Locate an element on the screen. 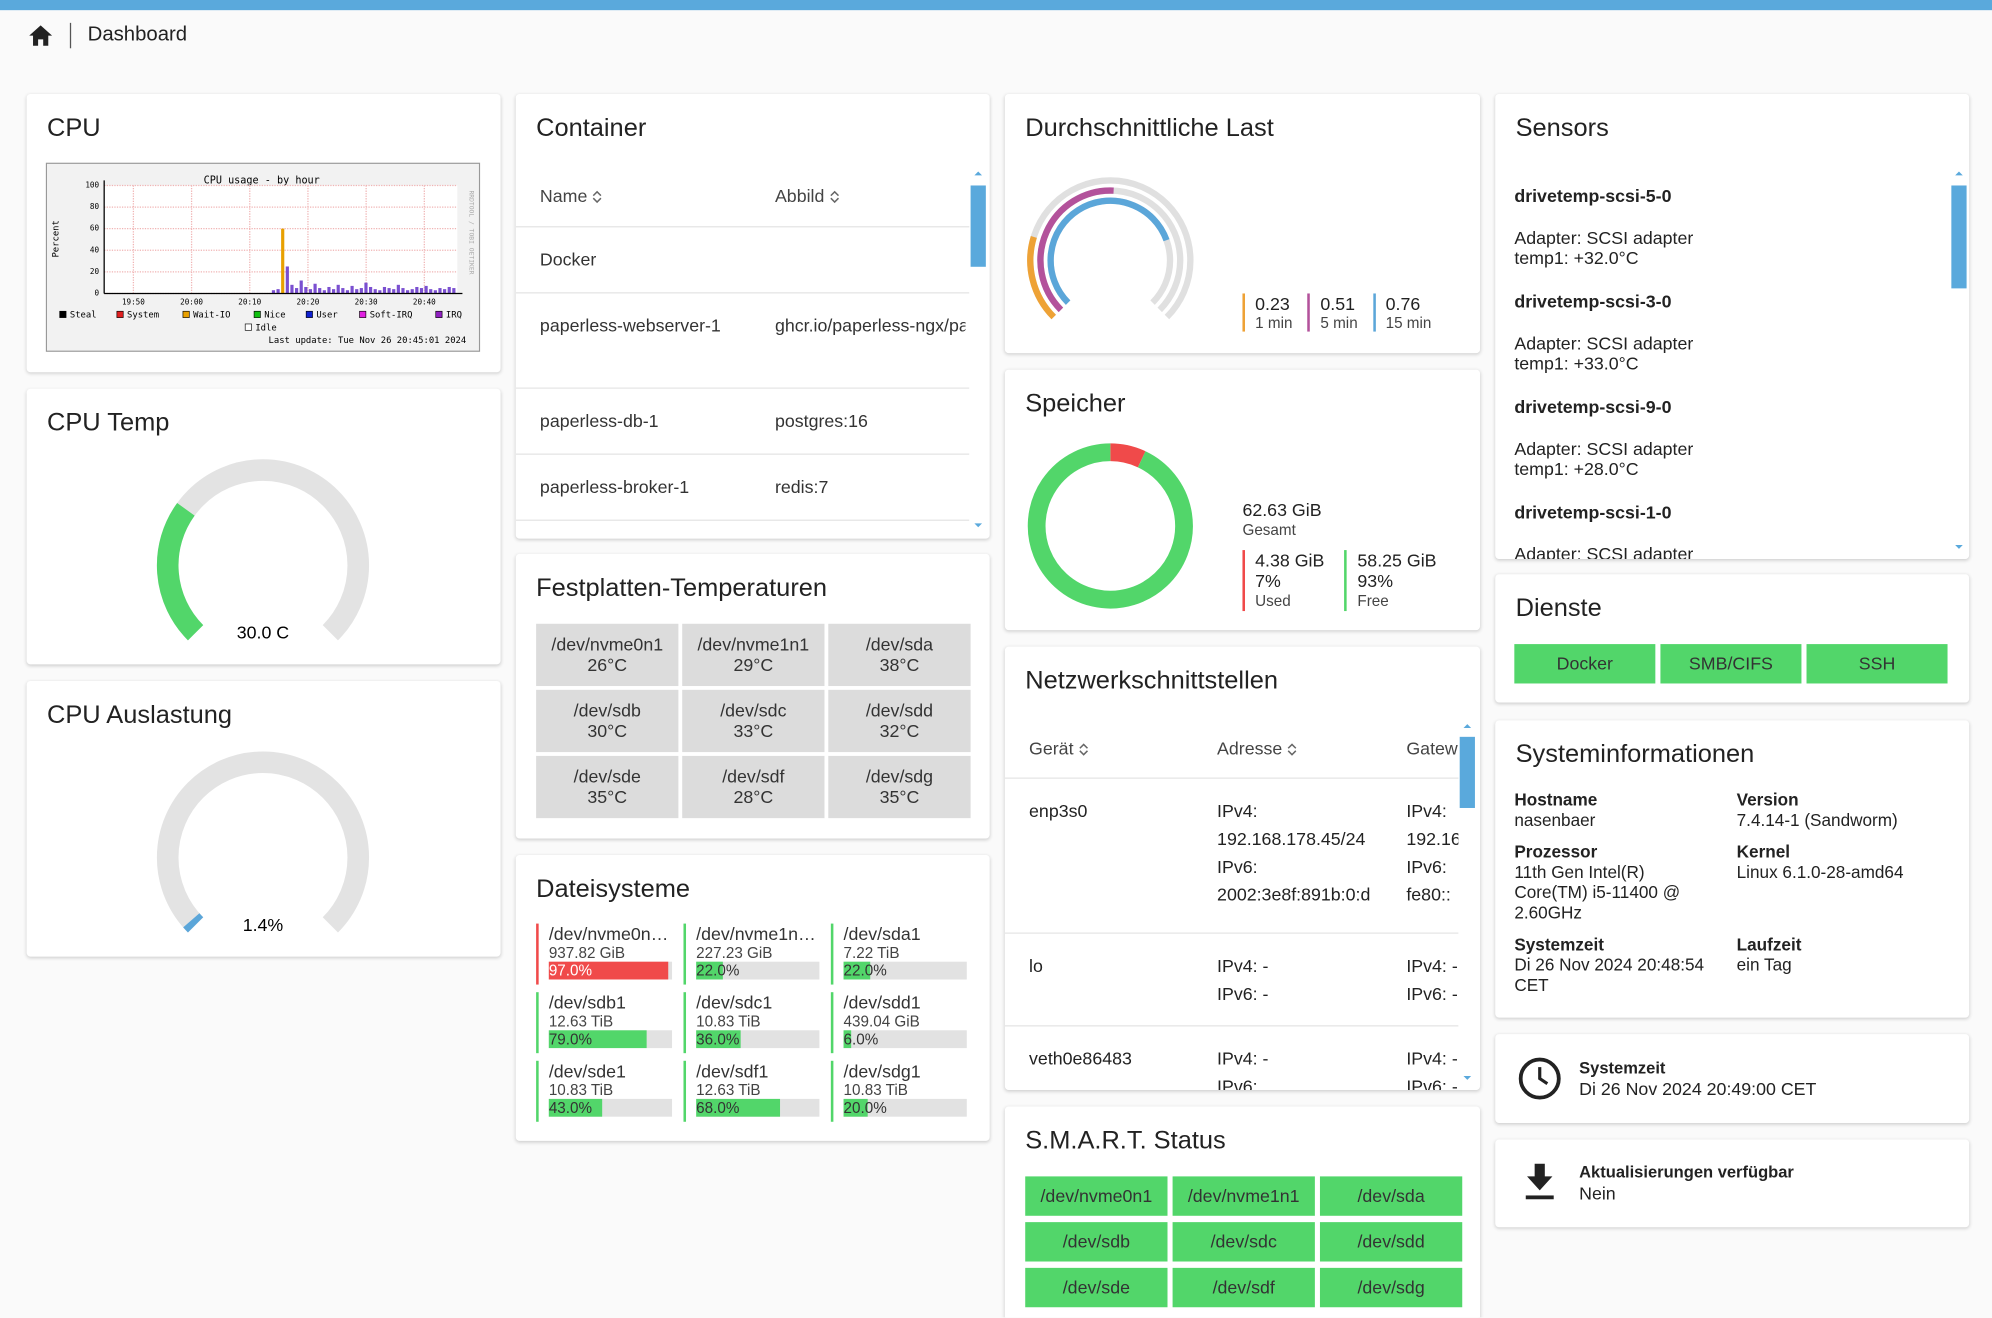 Image resolution: width=1992 pixels, height=1318 pixels. service-button: SSH is located at coordinates (1877, 664).